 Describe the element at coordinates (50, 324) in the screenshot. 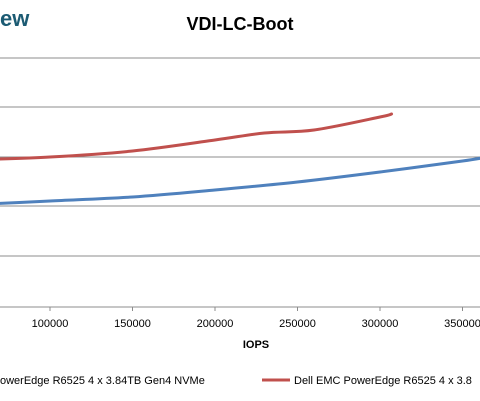

I see `x-tick-label: 100000` at that location.